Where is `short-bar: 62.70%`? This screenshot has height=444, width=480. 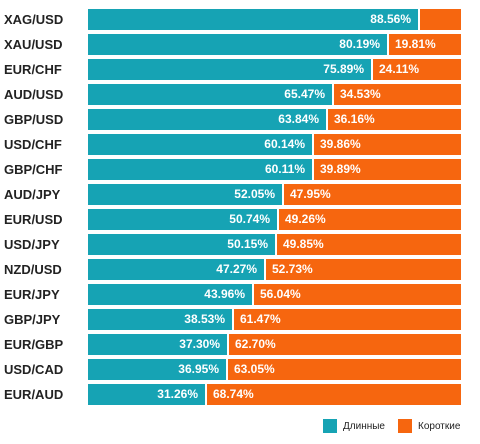
short-bar: 62.70% is located at coordinates (345, 344).